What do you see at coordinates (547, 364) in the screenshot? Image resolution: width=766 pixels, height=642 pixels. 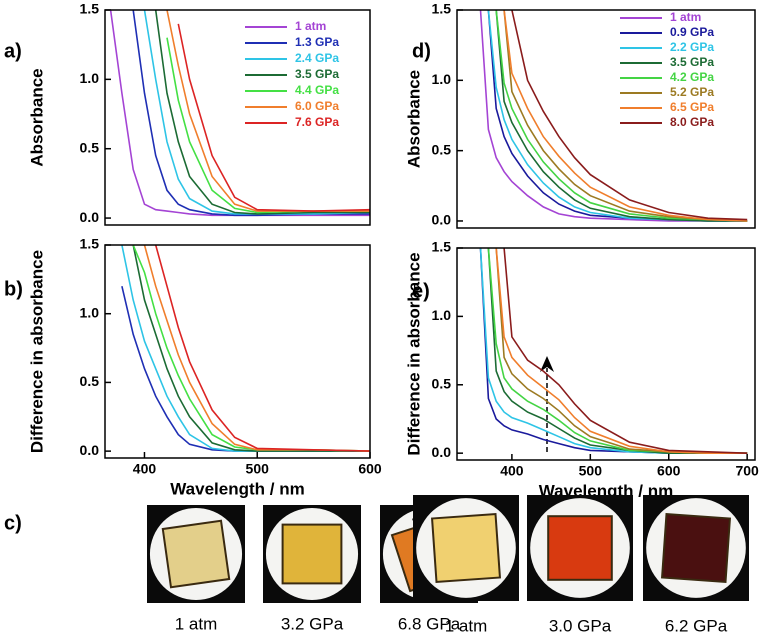 I see `arrow-head` at bounding box center [547, 364].